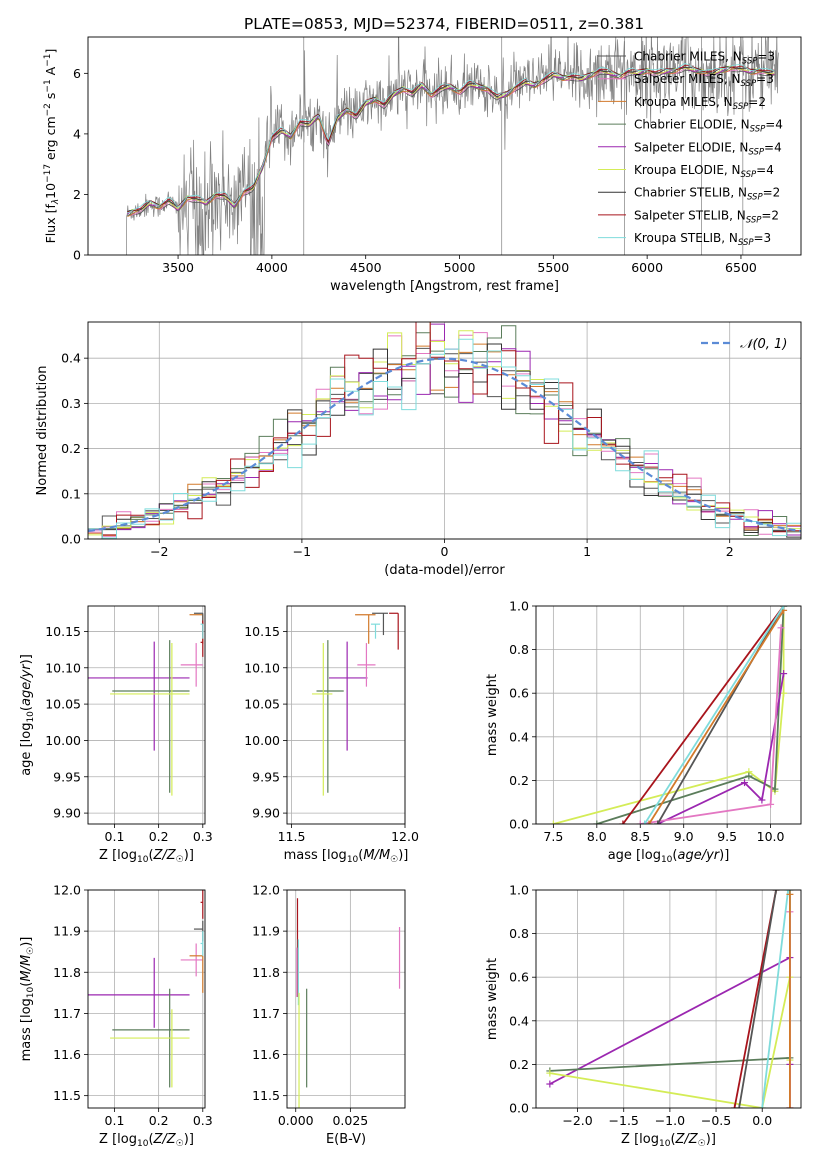  Describe the element at coordinates (159, 1120) in the screenshot. I see `x-tick-label: 0.2` at that location.